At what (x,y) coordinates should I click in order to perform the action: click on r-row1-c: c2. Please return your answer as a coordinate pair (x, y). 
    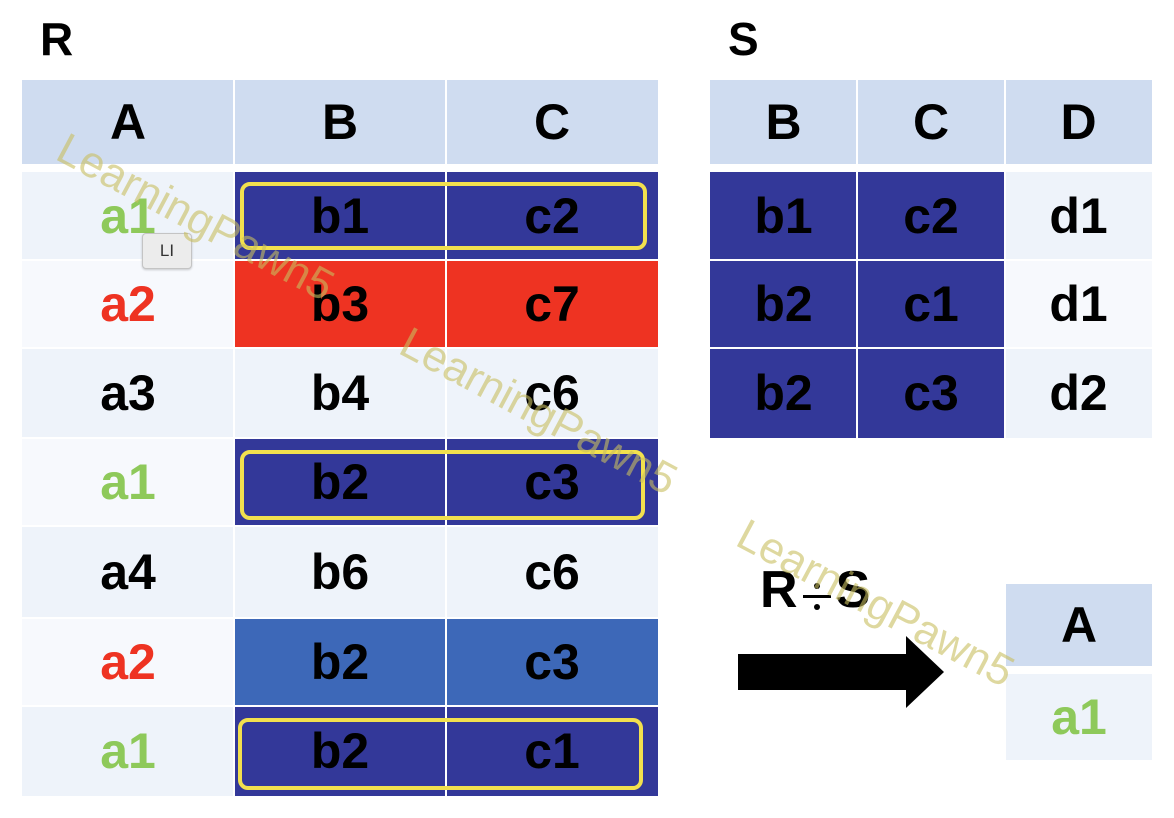
    Looking at the image, I should click on (552, 216).